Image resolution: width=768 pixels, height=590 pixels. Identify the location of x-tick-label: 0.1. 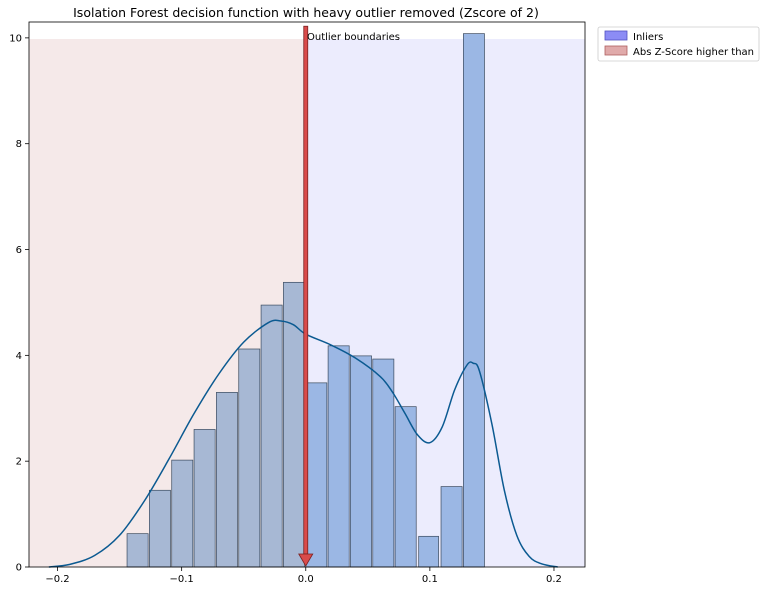
(430, 579).